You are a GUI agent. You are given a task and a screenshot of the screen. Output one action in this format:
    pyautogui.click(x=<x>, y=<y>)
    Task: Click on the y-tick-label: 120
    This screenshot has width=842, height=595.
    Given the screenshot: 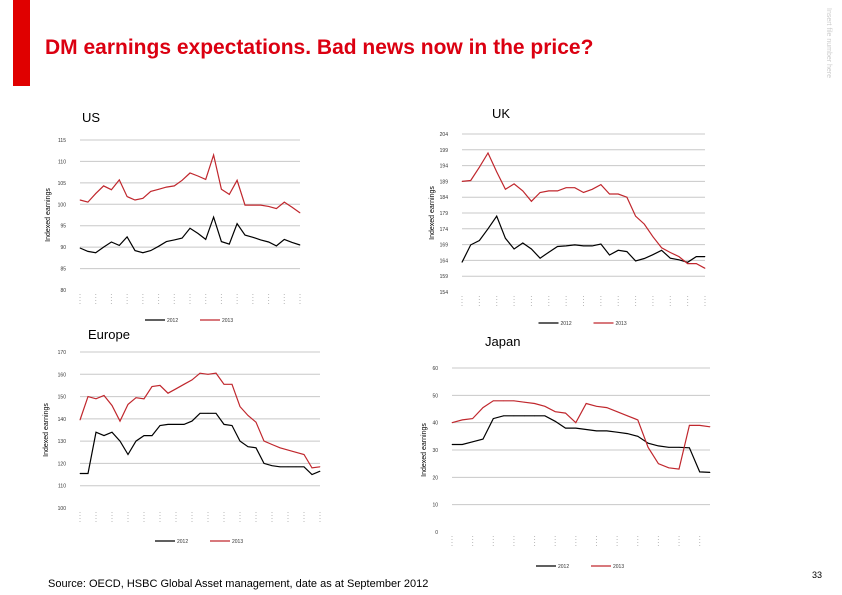 What is the action you would take?
    pyautogui.click(x=62, y=464)
    